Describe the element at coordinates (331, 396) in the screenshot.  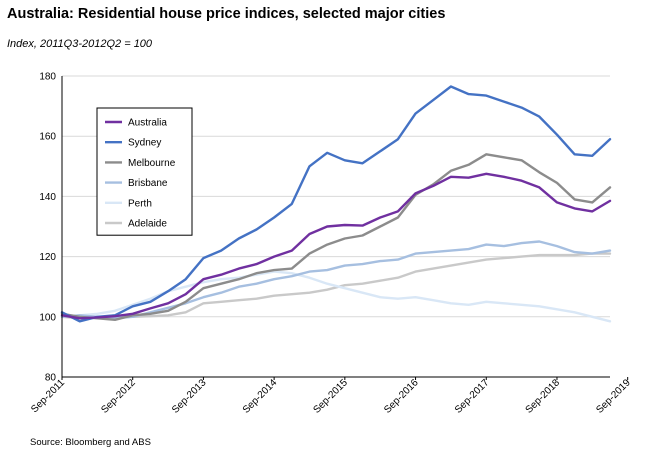
I see `x-tick-label: Sep-2015` at that location.